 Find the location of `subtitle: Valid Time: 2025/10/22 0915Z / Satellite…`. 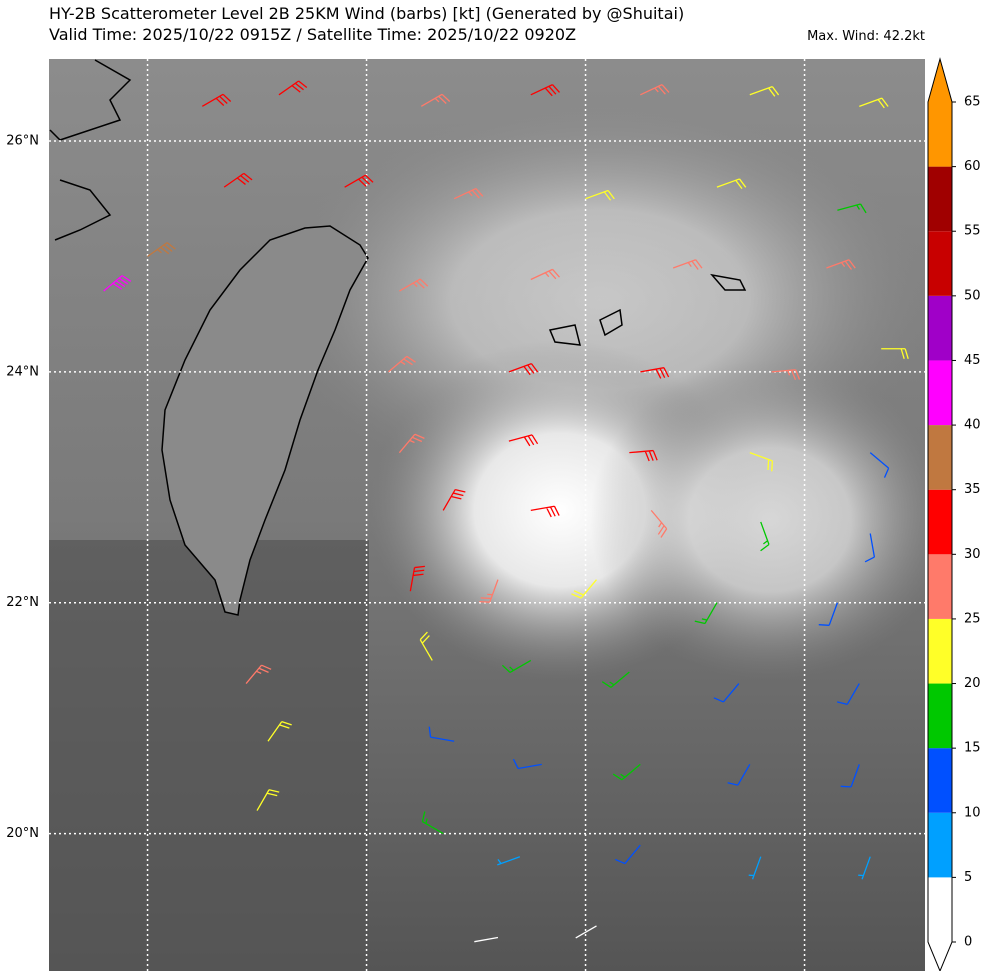

subtitle: Valid Time: 2025/10/22 0915Z / Satellite… is located at coordinates (312, 34).